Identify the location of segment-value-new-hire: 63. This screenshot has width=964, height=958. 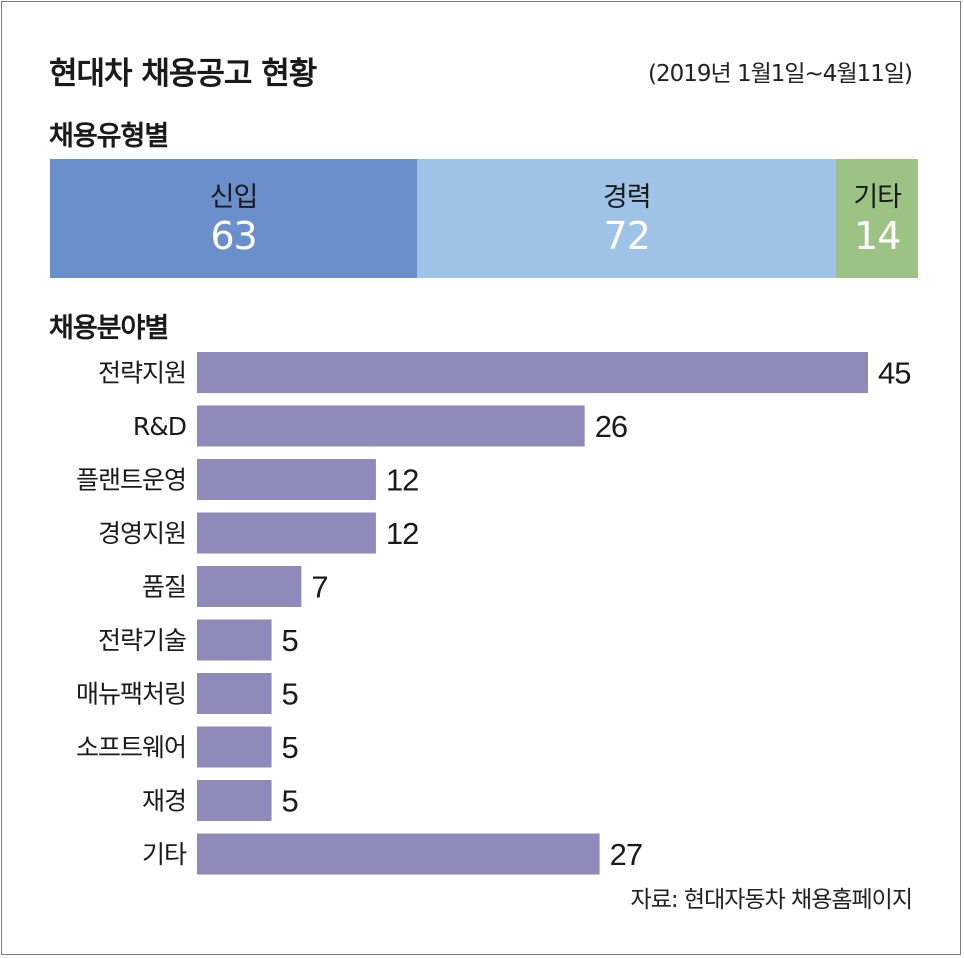
(233, 235).